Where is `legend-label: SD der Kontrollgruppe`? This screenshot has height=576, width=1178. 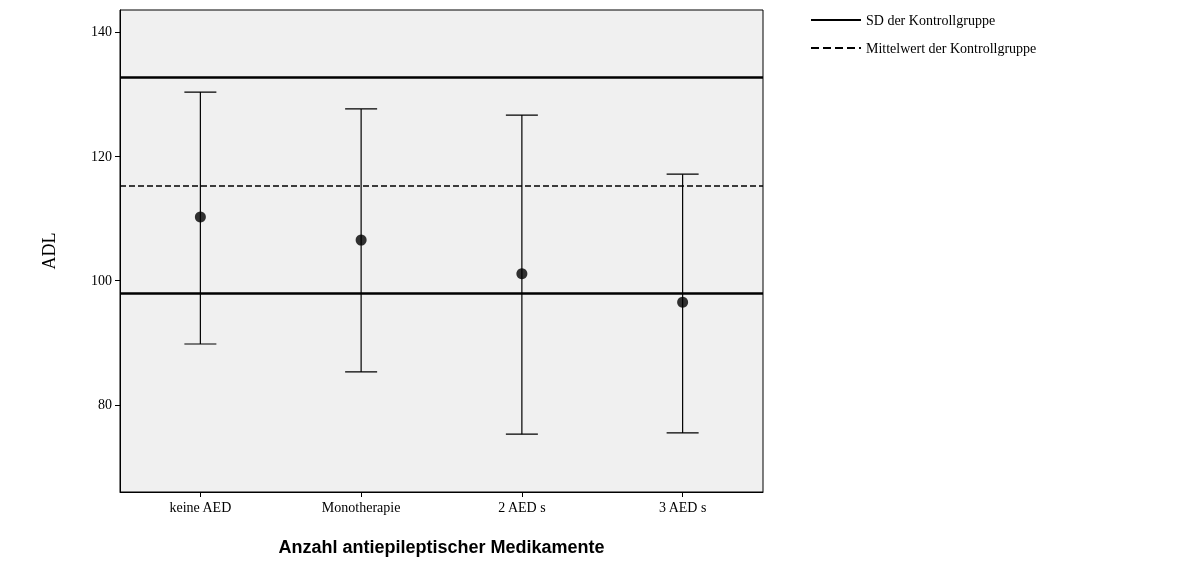
legend-label: SD der Kontrollgruppe is located at coordinates (931, 20).